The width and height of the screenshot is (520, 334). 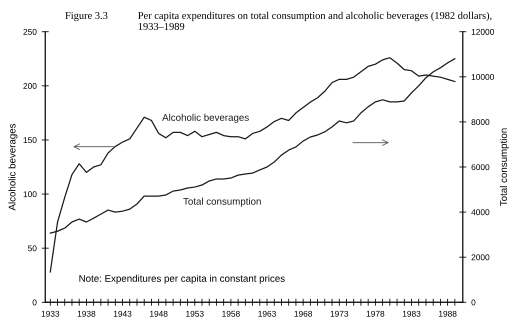 I want to click on x-tick-label: 1983, so click(x=411, y=313).